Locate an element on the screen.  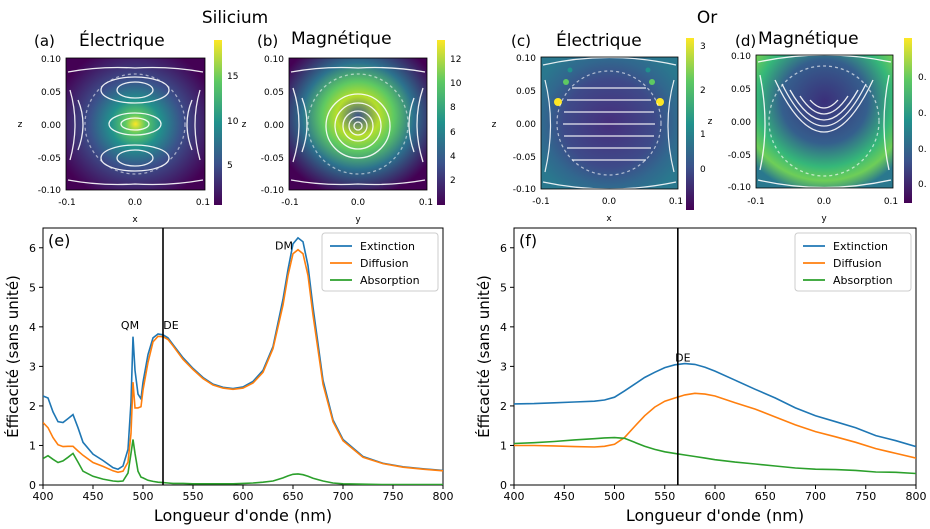
field-map-a-xtick-1: 0.0 is located at coordinates (135, 203).